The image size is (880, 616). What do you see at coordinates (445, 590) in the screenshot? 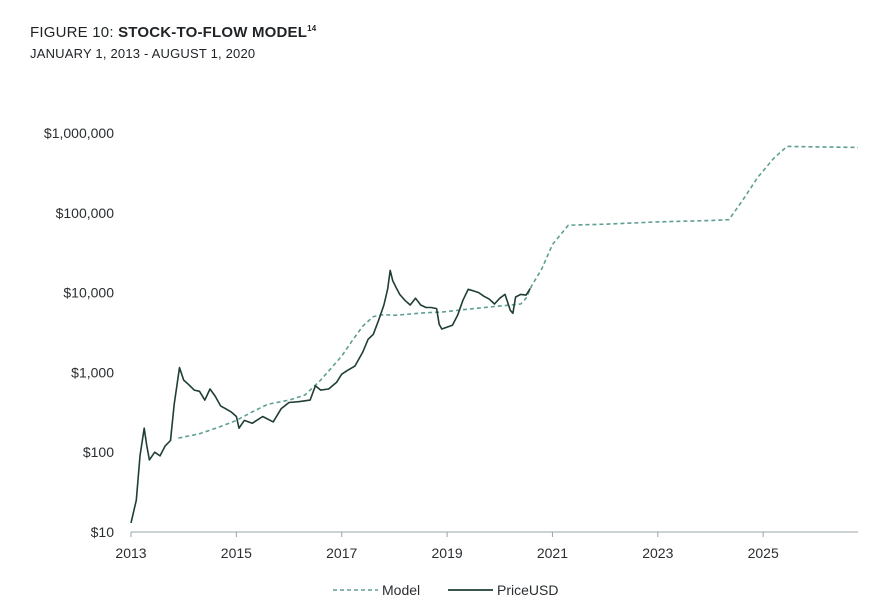
I see `legend: Model PriceUSD` at bounding box center [445, 590].